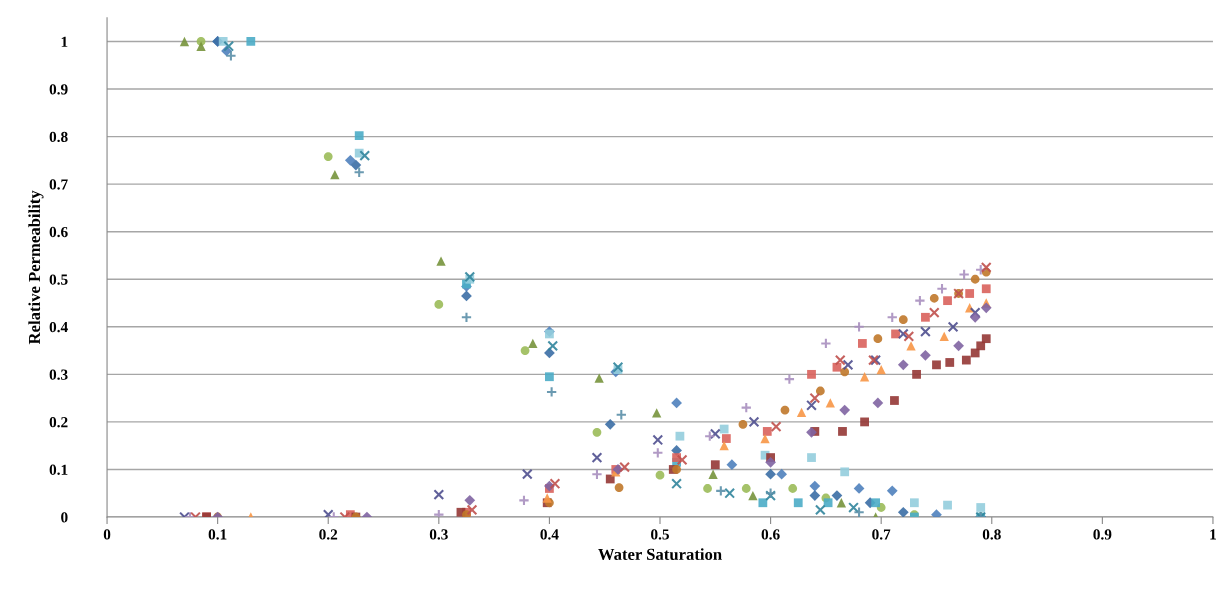 The height and width of the screenshot is (590, 1222). I want to click on y-tick-label: 0.4, so click(58, 327).